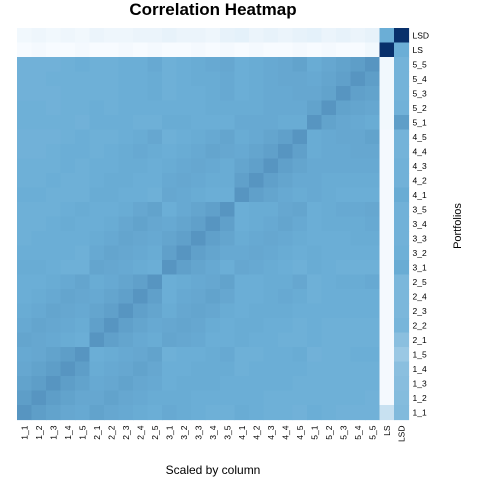 The height and width of the screenshot is (480, 480). I want to click on row-tick-label: 3_1, so click(420, 267).